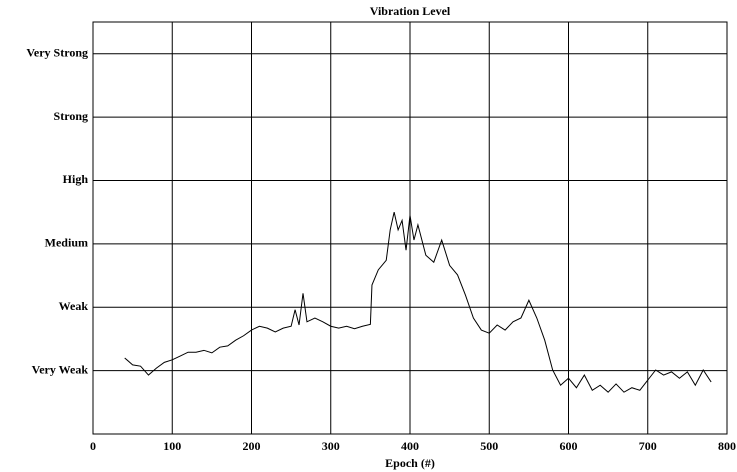  Describe the element at coordinates (331, 446) in the screenshot. I see `x-tick-label: 300` at that location.